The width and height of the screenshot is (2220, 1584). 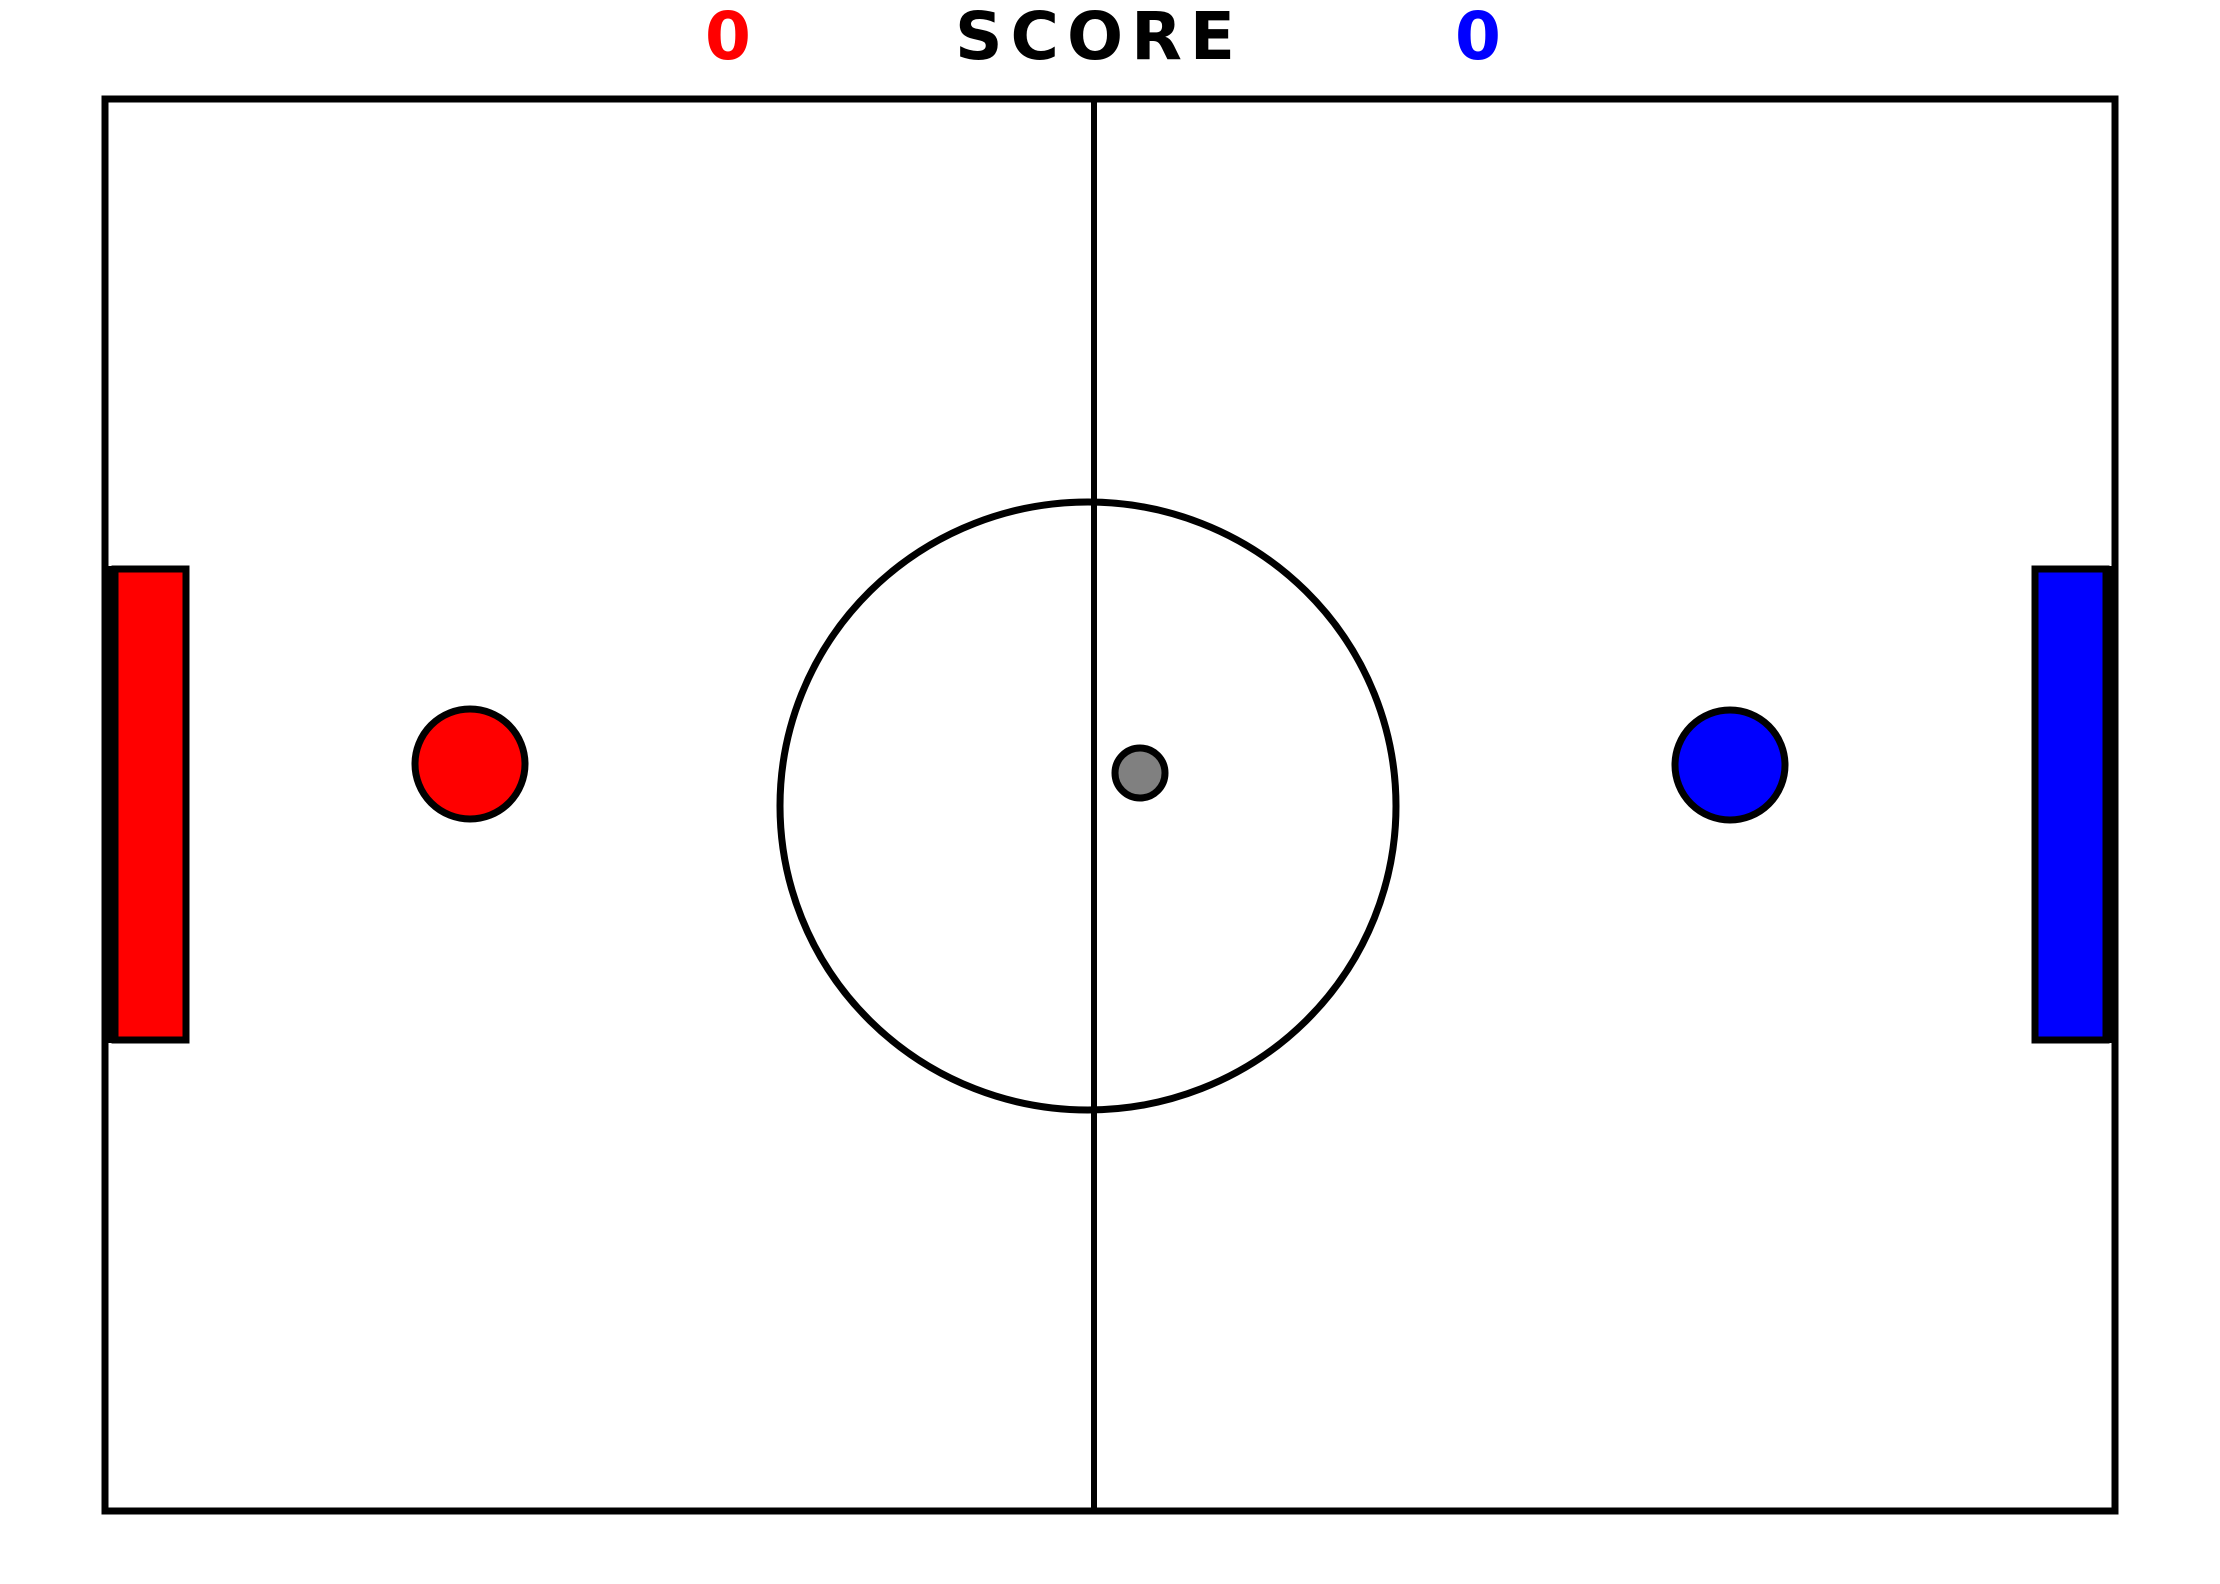 What do you see at coordinates (2070, 804) in the screenshot?
I see `blue-goal` at bounding box center [2070, 804].